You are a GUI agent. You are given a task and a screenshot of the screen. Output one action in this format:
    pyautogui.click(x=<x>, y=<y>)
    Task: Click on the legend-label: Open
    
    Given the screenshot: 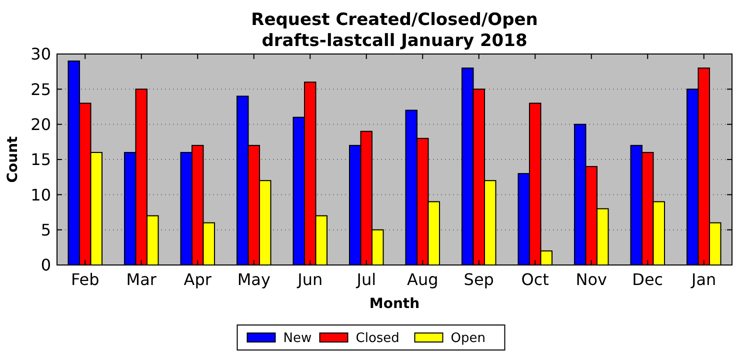 What is the action you would take?
    pyautogui.click(x=468, y=338)
    